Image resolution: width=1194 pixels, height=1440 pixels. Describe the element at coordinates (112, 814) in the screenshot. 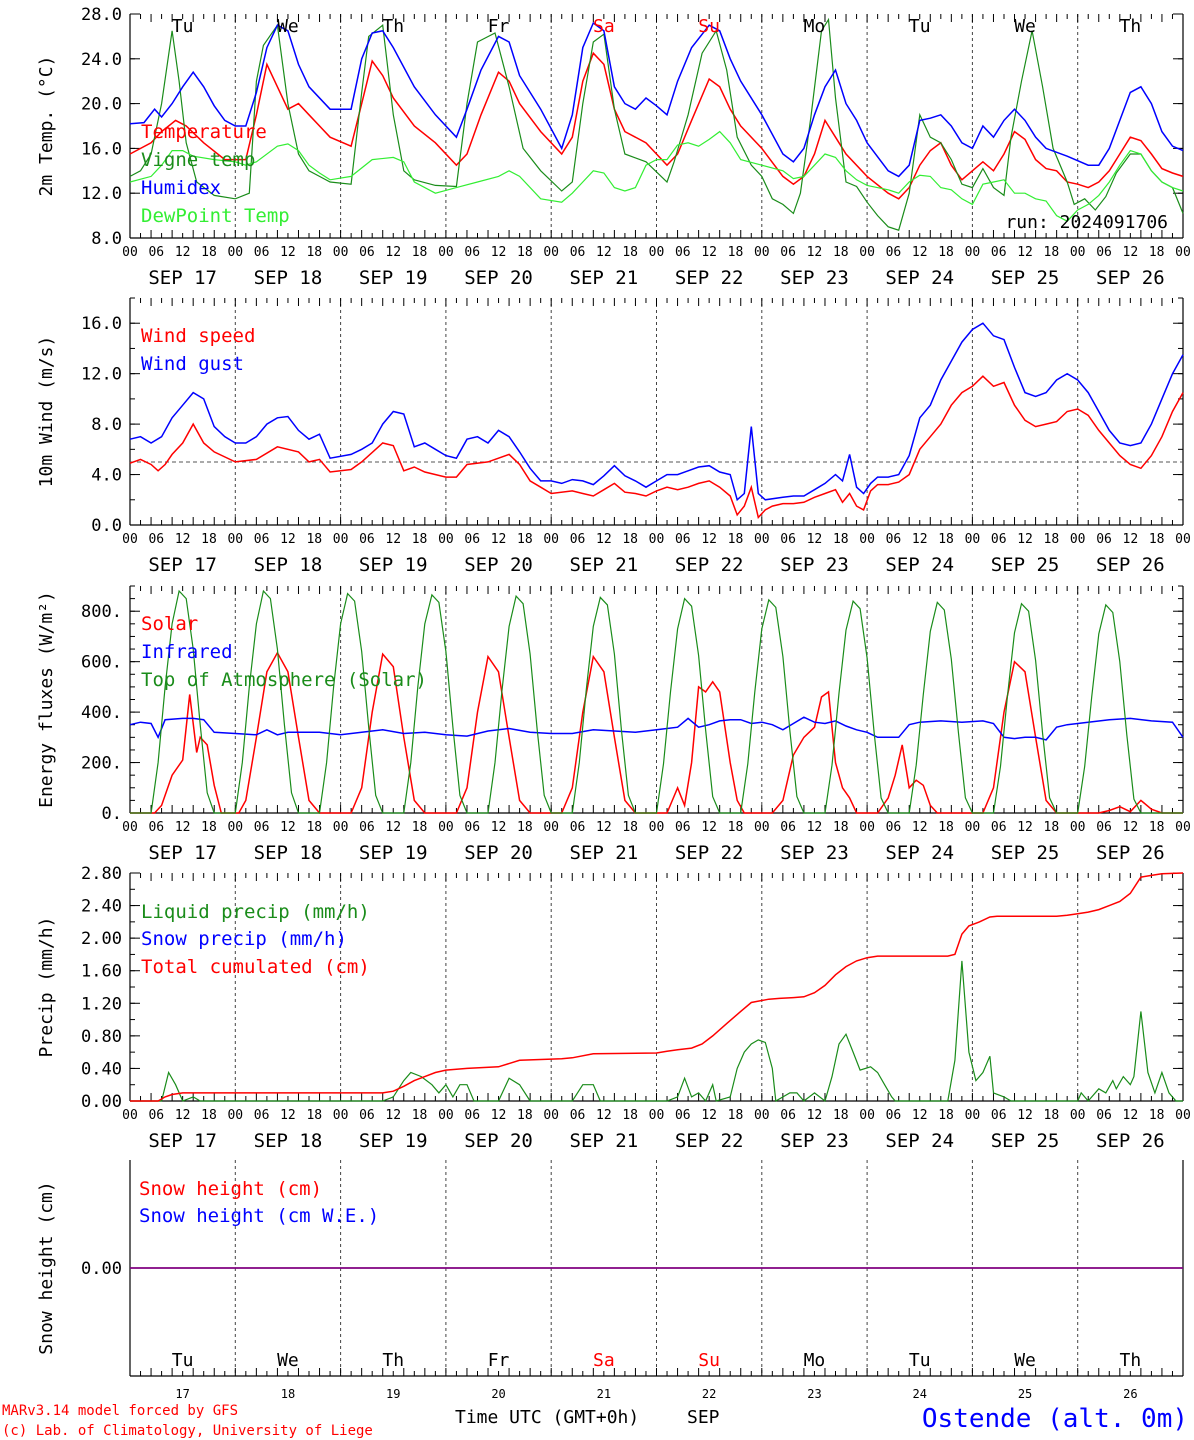

I see `y-tick-label: 0.` at that location.